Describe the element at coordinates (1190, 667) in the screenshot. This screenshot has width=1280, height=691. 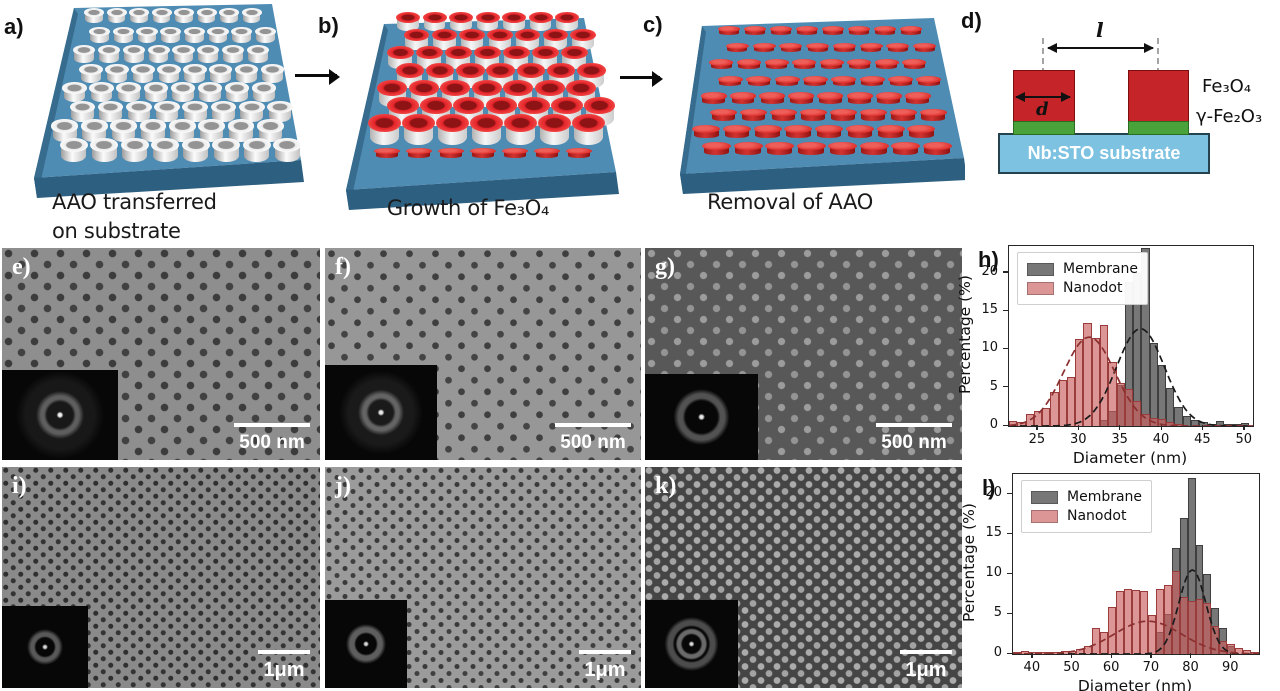
I see `x-tick-label: 80` at that location.